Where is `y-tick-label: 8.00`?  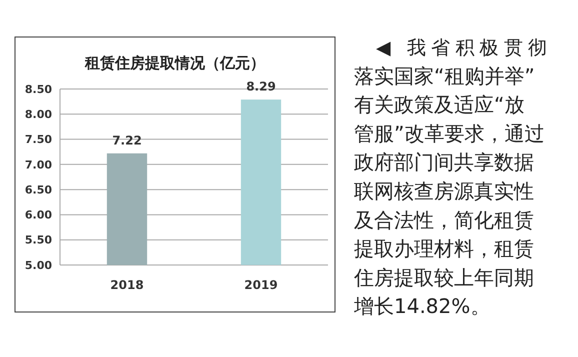
y-tick-label: 8.00 is located at coordinates (38, 114).